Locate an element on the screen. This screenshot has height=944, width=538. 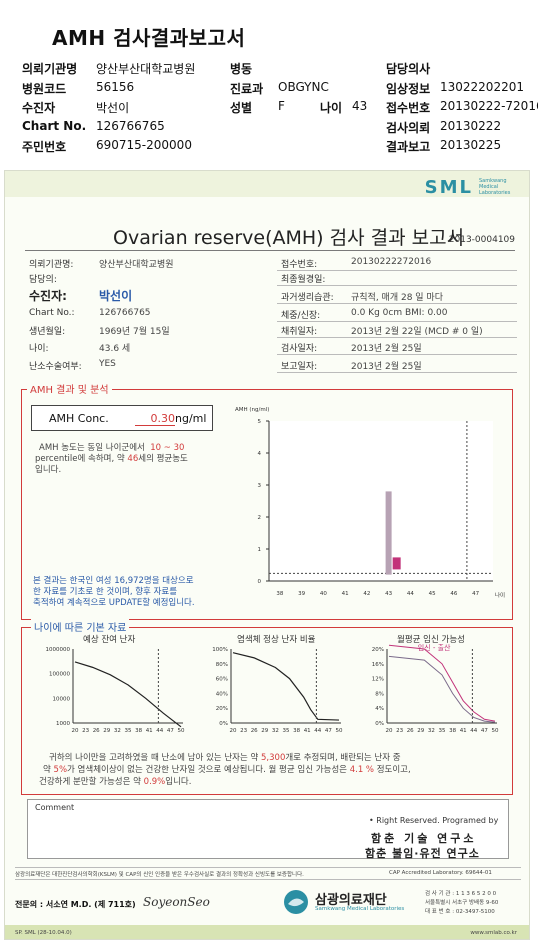
page-title: AMH 검사결과보고서 is located at coordinates (149, 38).